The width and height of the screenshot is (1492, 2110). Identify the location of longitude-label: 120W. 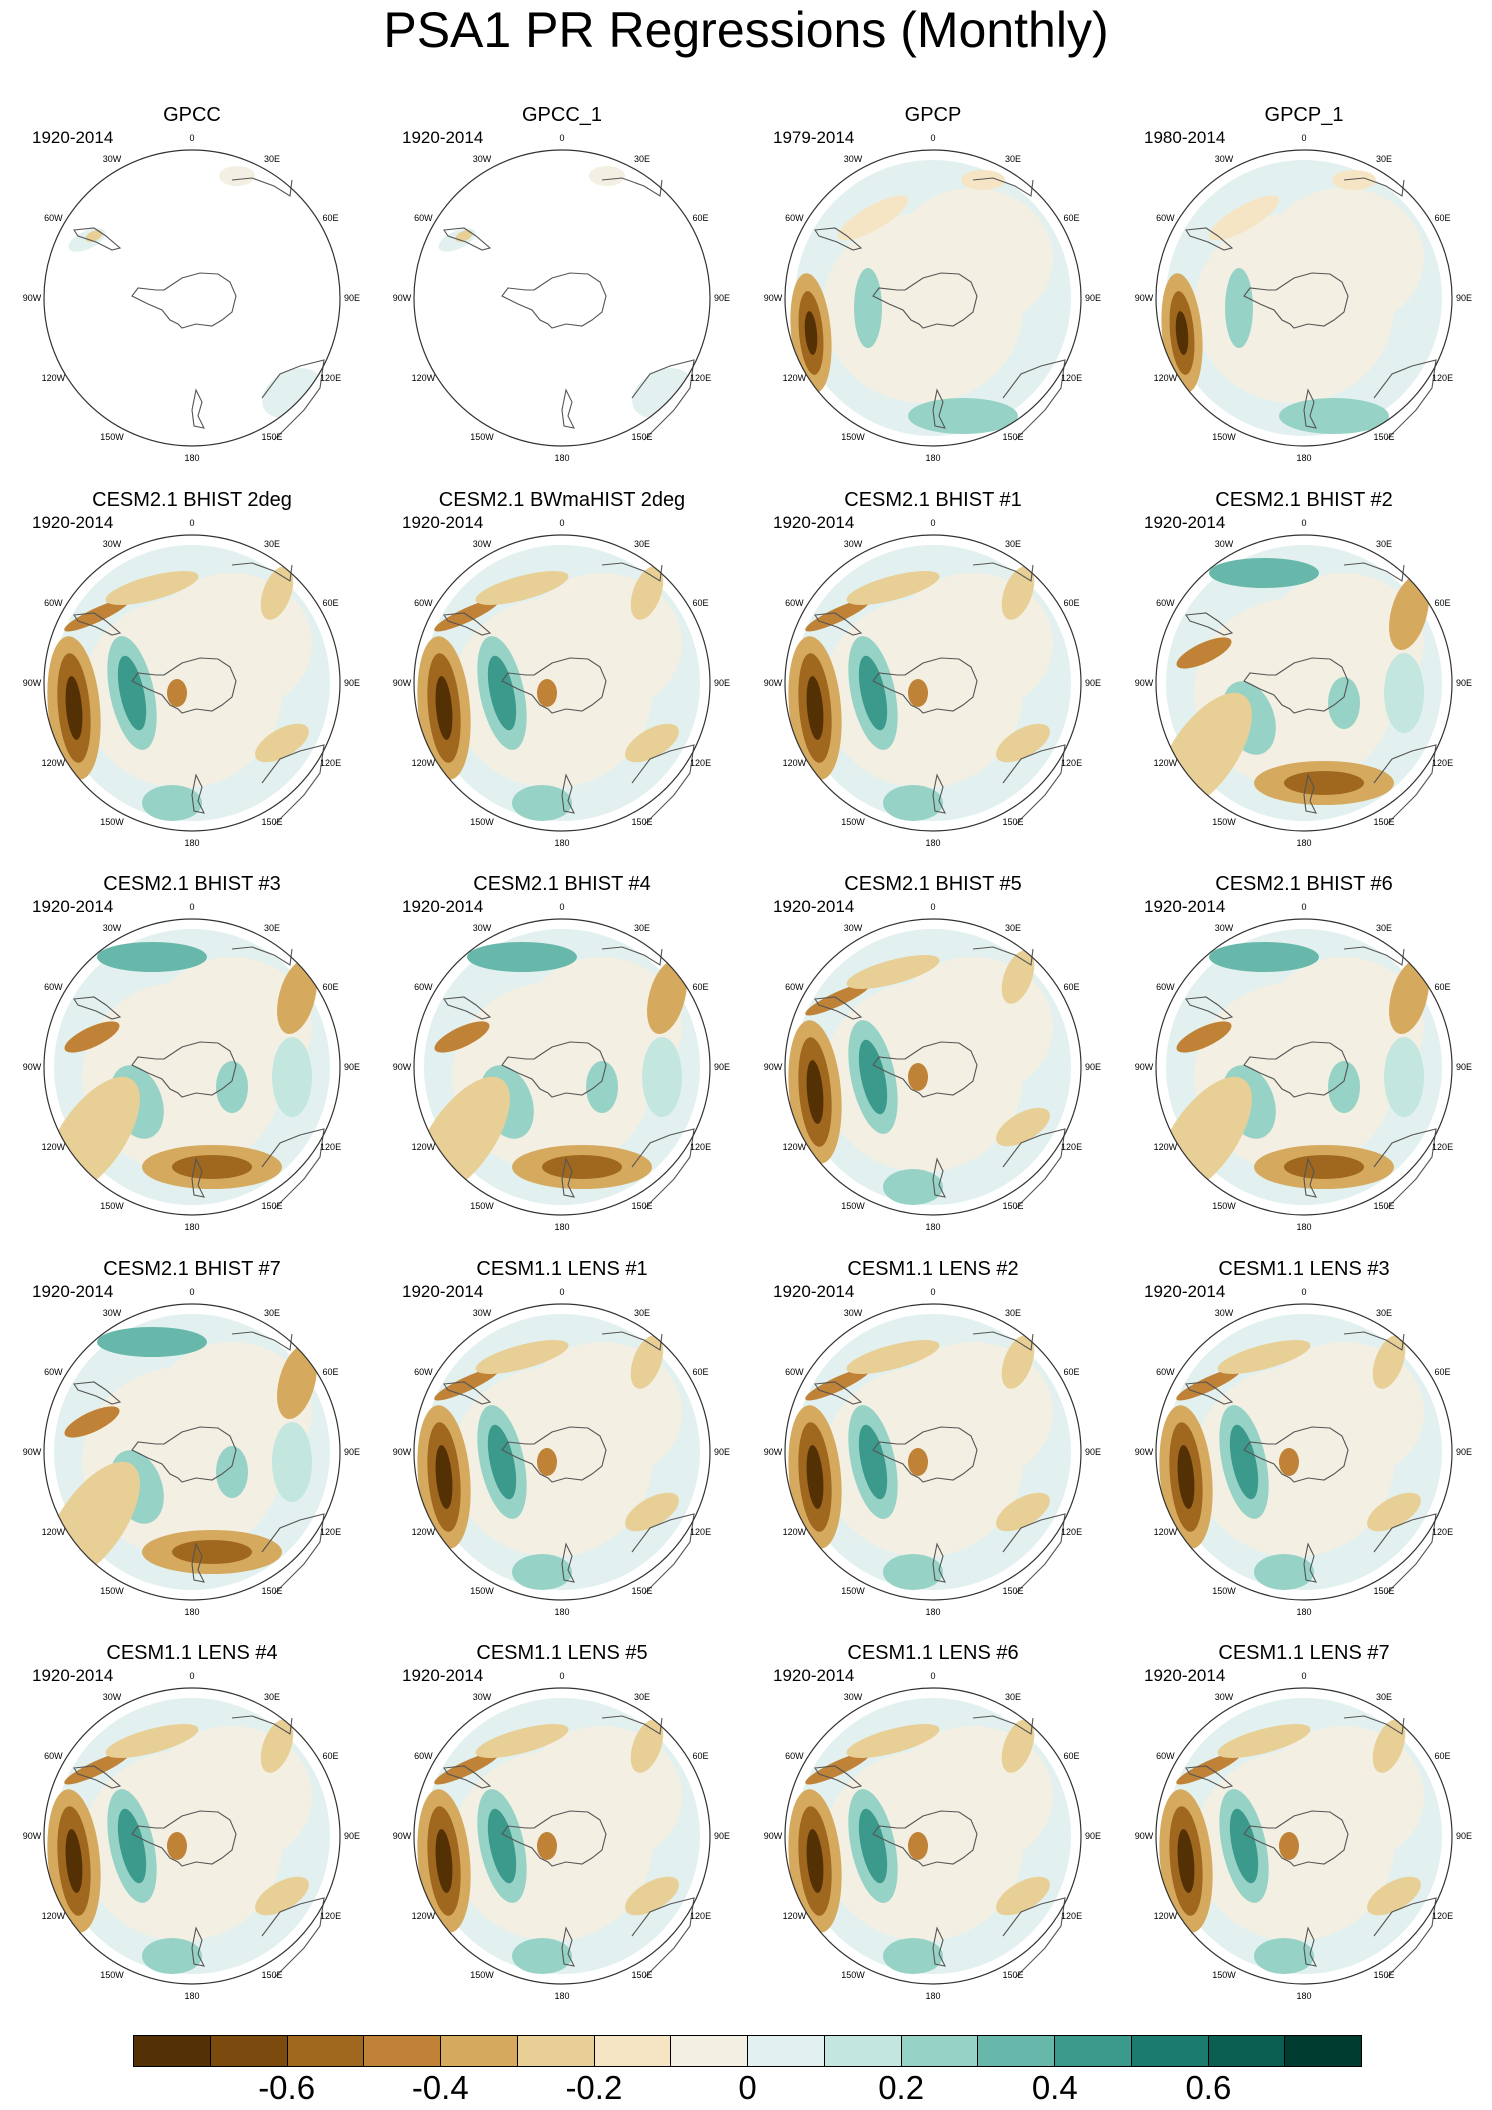
(794, 1532).